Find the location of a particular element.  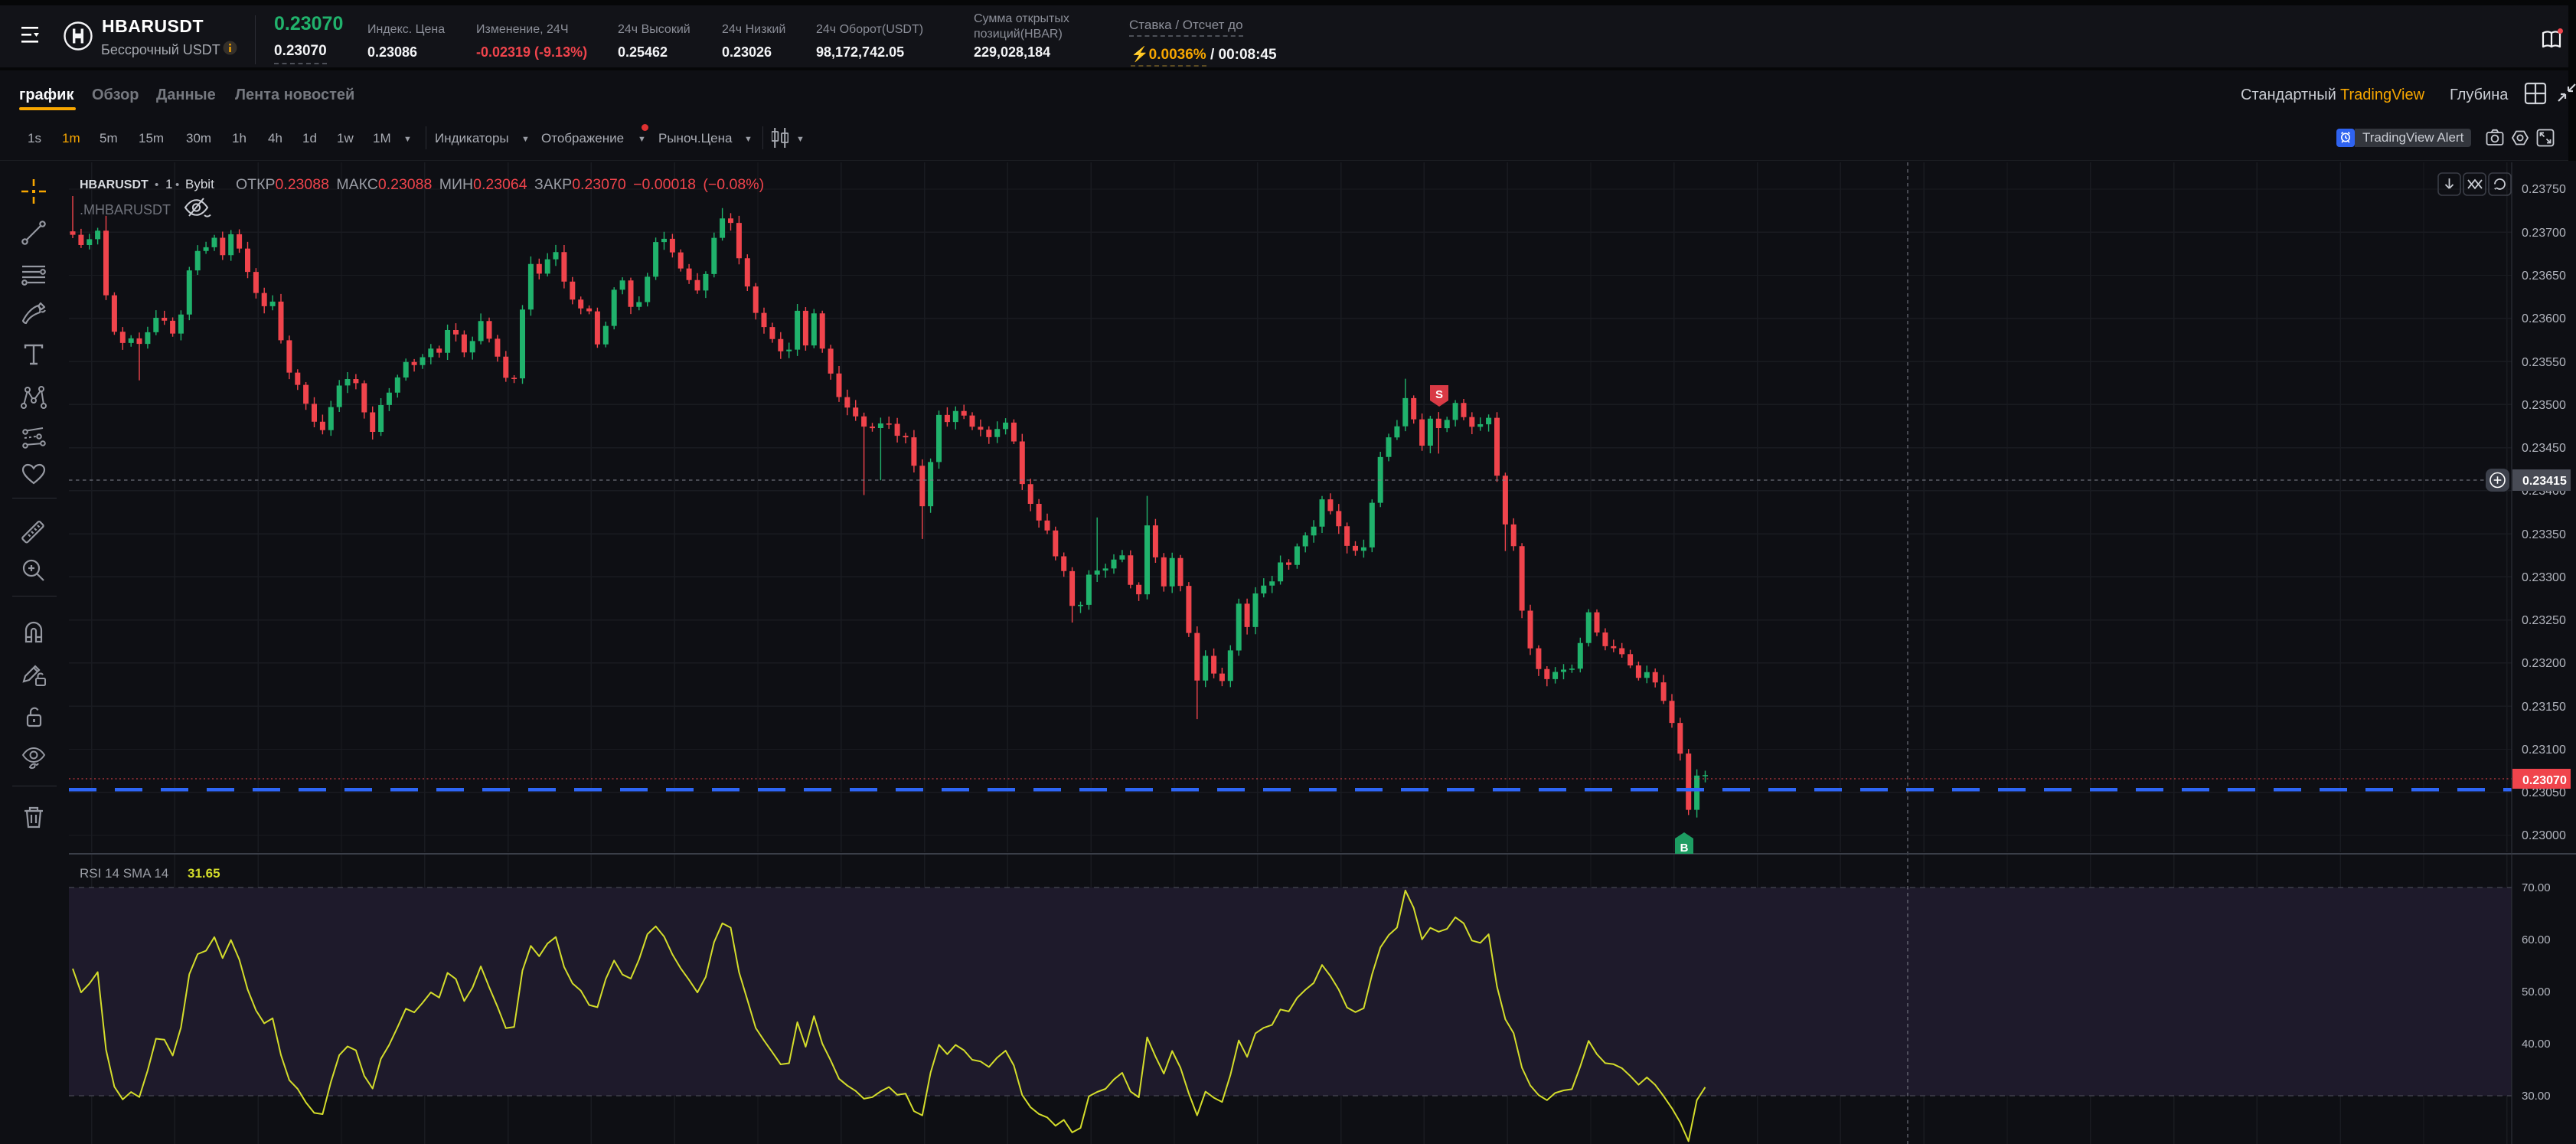

svg-text: 0.23450 is located at coordinates (2544, 448).